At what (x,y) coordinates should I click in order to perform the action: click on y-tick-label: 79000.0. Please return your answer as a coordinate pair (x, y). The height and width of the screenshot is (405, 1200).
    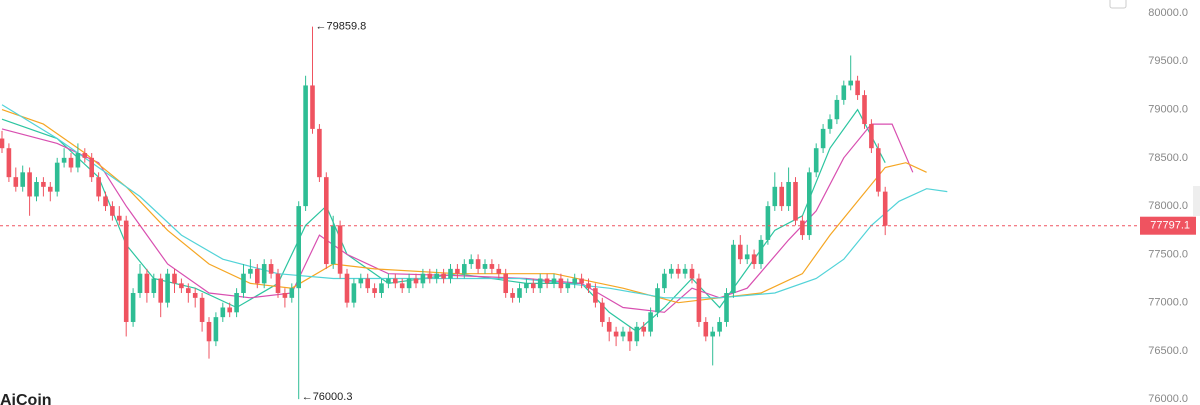
    Looking at the image, I should click on (1168, 109).